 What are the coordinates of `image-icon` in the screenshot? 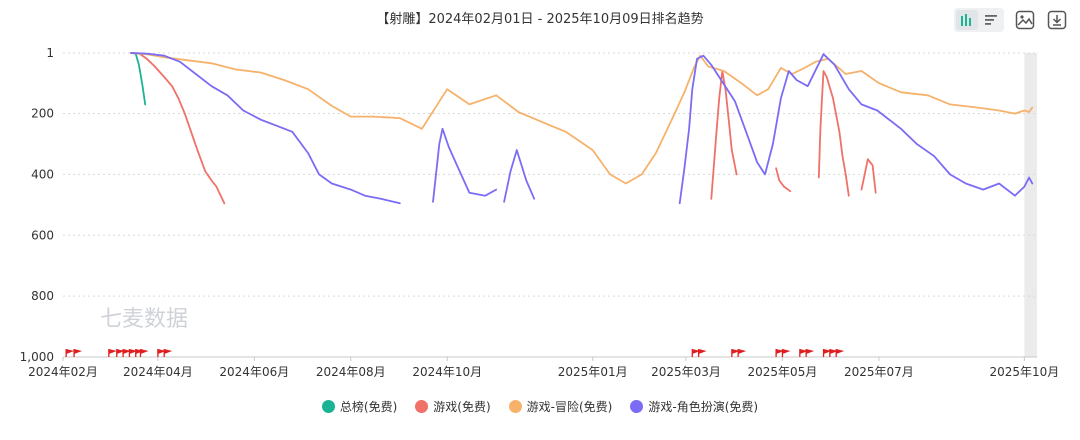 It's located at (1025, 20).